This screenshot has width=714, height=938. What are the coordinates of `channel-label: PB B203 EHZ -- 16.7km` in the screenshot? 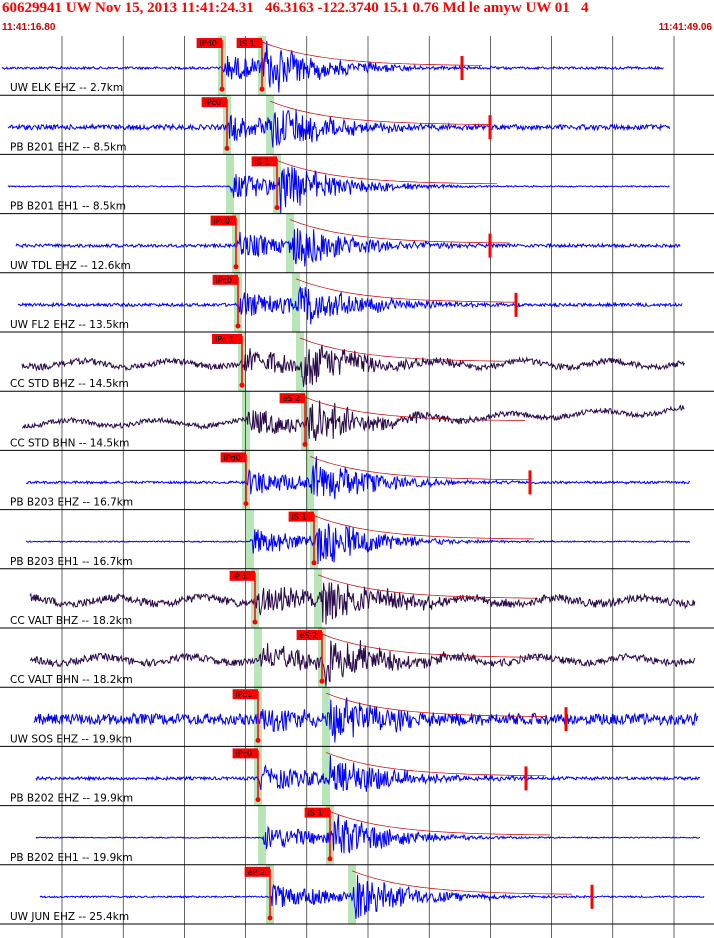 It's located at (71, 503).